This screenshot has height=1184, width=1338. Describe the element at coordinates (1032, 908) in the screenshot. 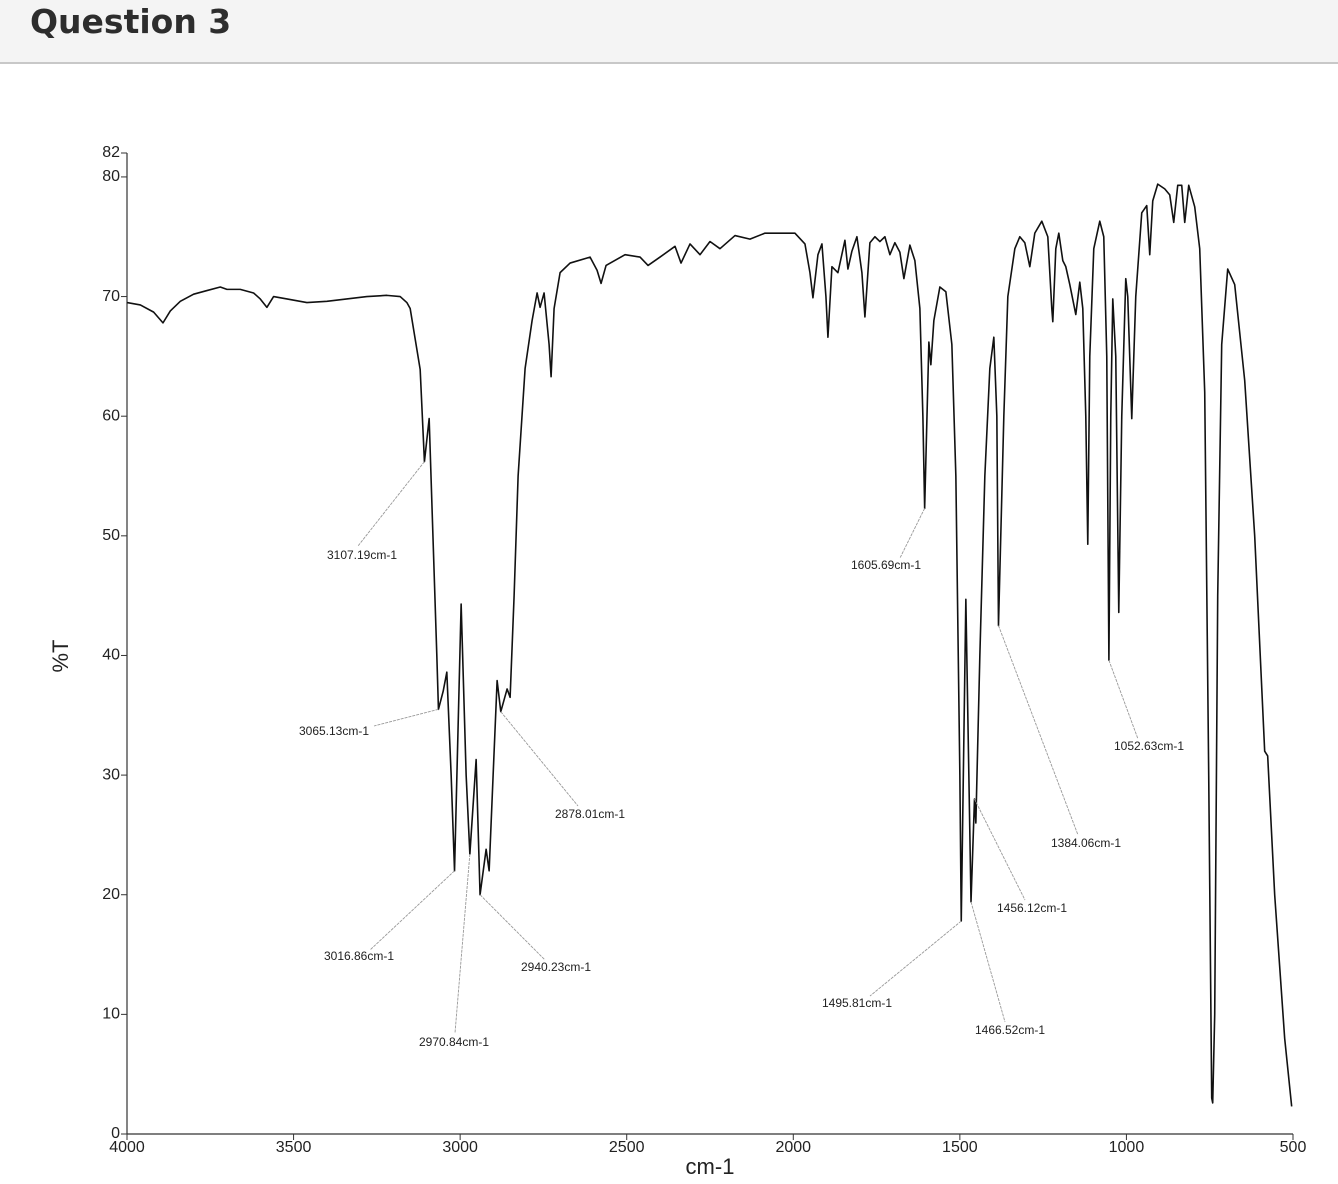

I see `annotation-label: 1456.12cm-1` at that location.